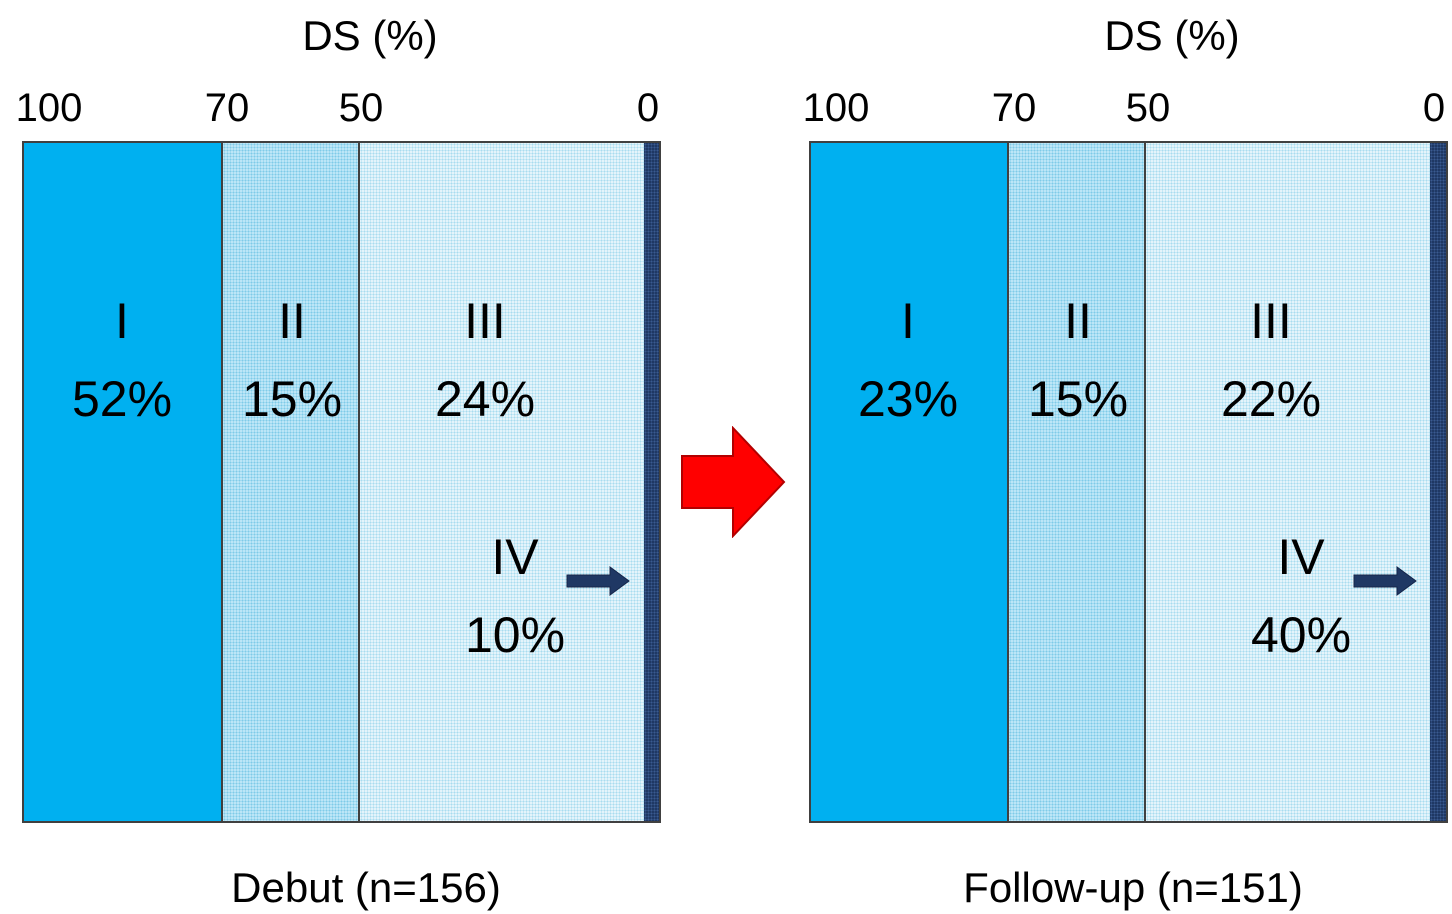  I want to click on stage-percent: 10%, so click(515, 635).